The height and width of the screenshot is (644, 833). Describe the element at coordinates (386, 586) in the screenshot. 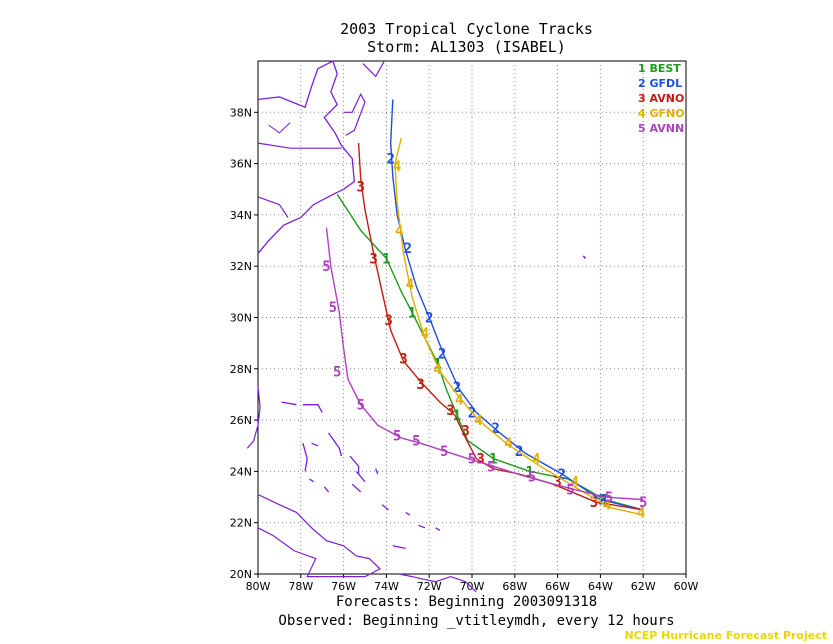

I see `x-tick-label: 74W` at that location.